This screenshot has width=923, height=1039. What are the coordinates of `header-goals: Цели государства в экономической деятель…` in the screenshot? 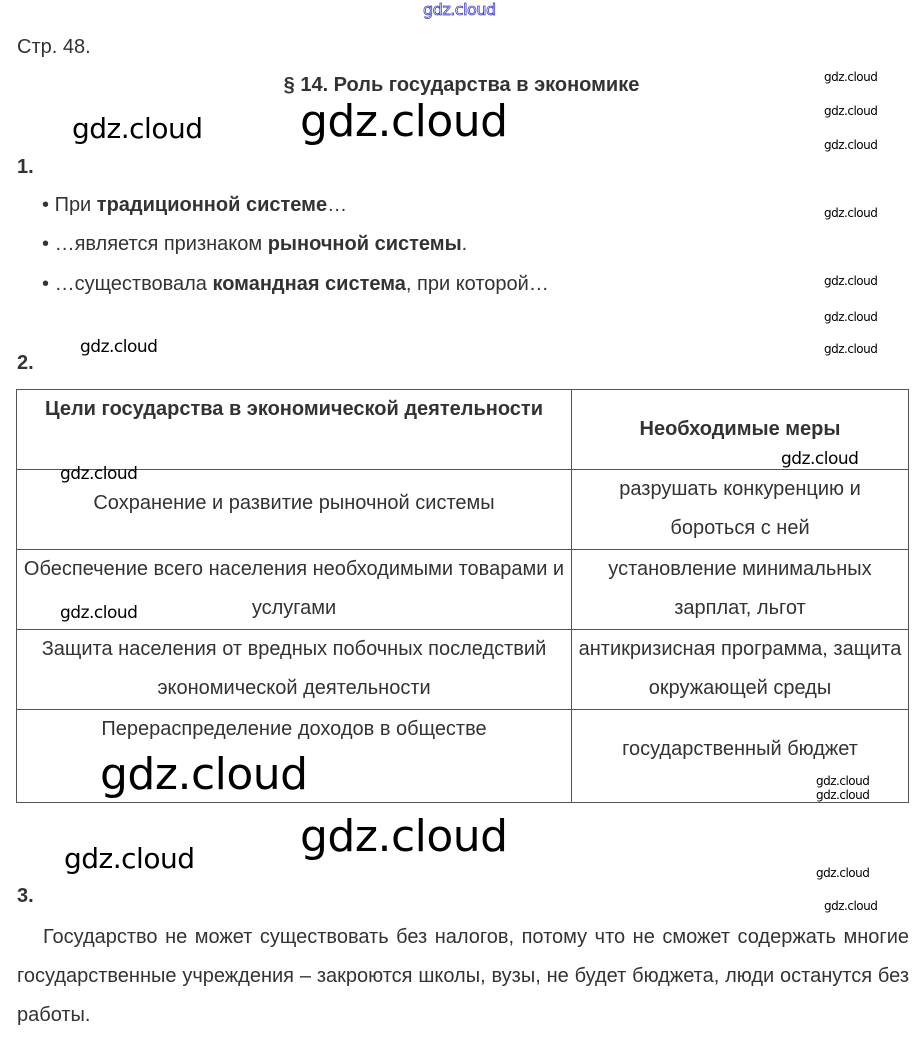 It's located at (294, 429).